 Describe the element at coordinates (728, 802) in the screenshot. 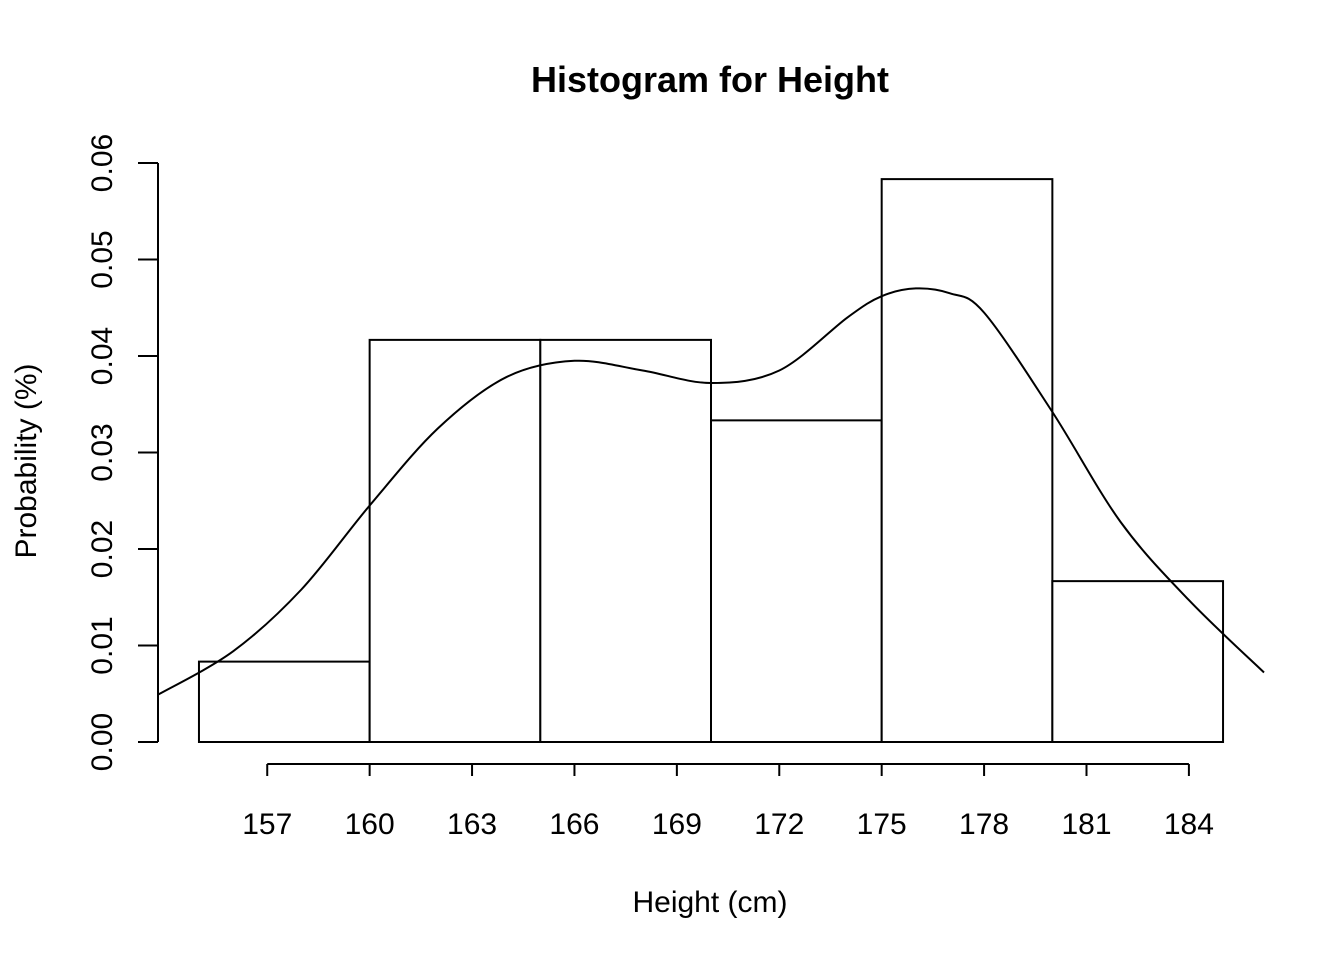

I see `x-axis: 157 160 163 166 169 172 175 178 181 184` at that location.